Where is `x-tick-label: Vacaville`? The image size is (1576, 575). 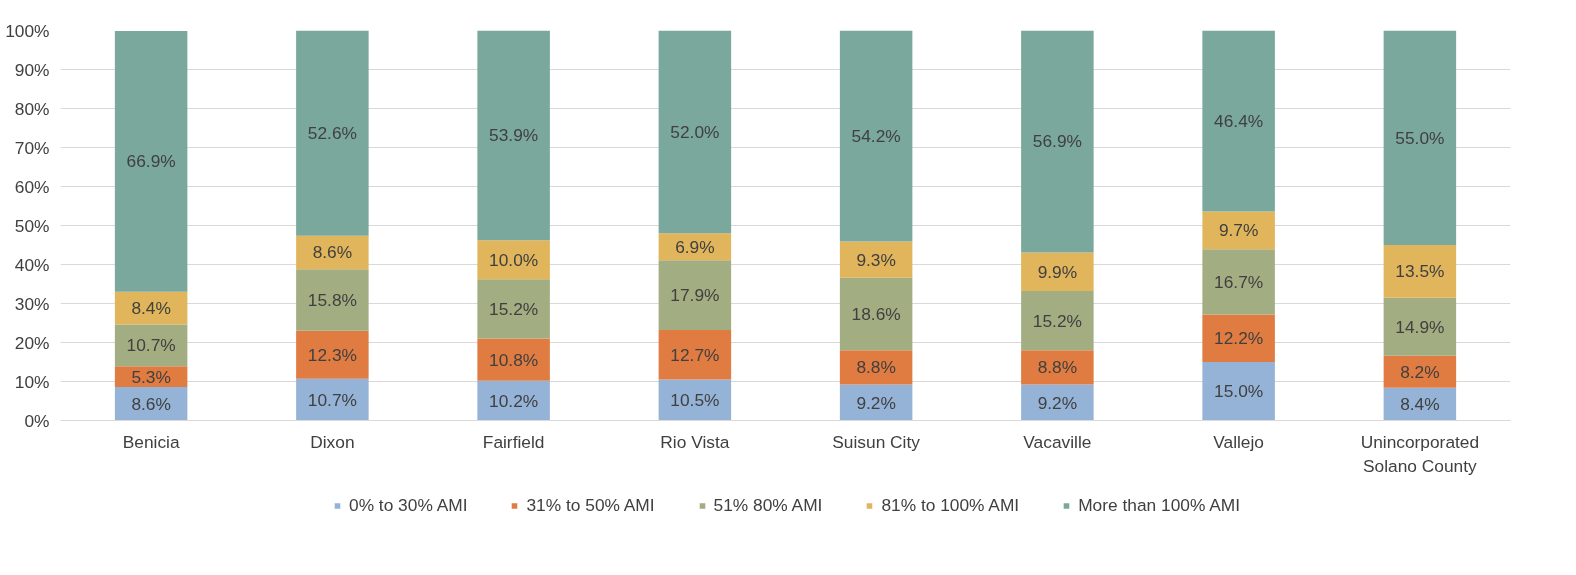 x-tick-label: Vacaville is located at coordinates (1057, 441).